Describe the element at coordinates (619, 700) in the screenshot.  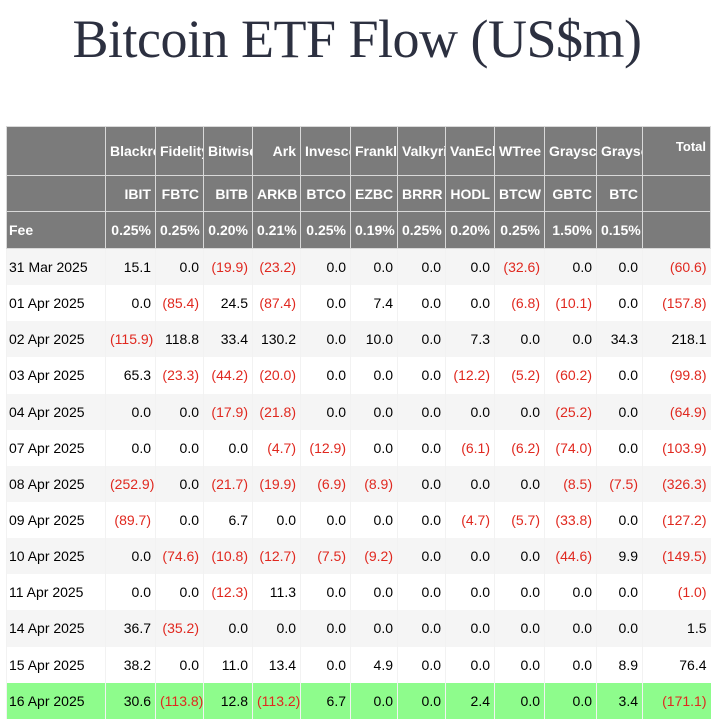
I see `flow-value-cell: 3.4` at that location.